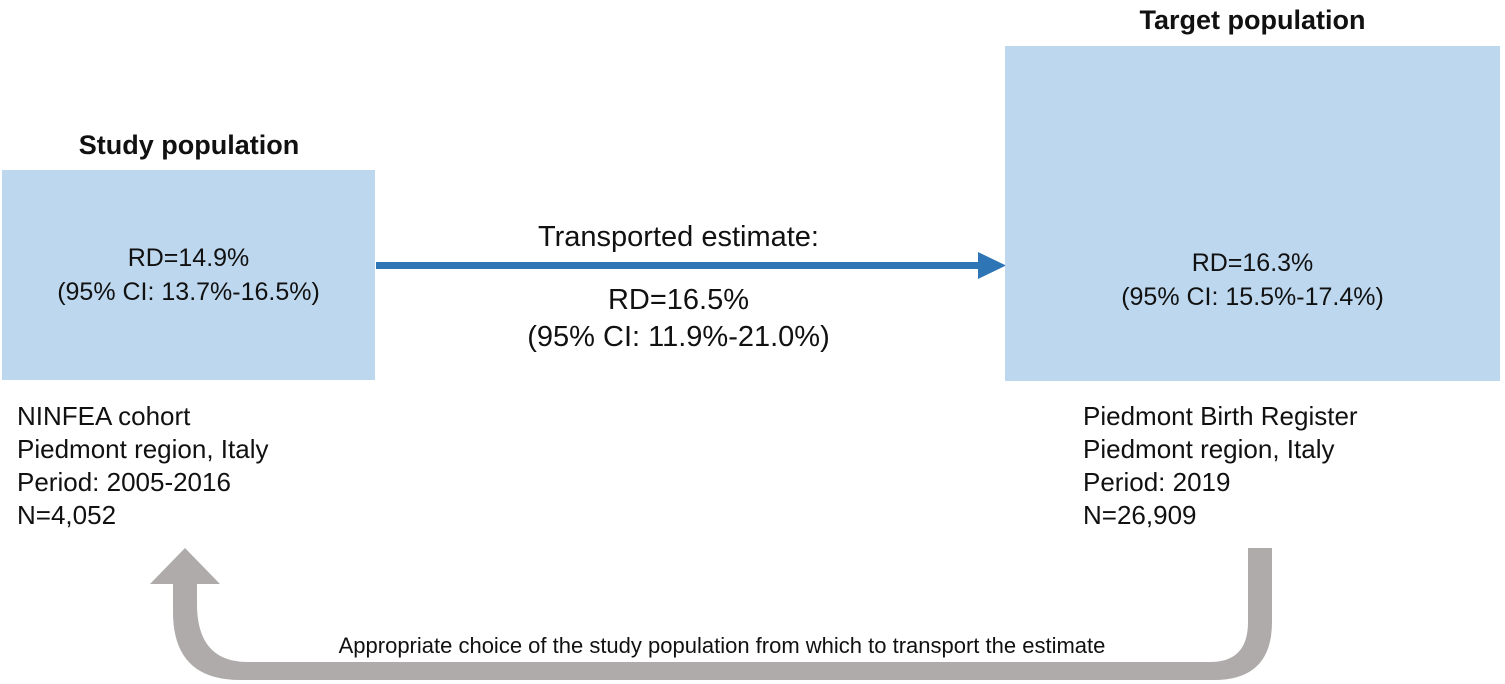 This screenshot has height=684, width=1505. Describe the element at coordinates (678, 337) in the screenshot. I see `transported-ci-value: (95% CI: 11.9%-21.0%)` at that location.